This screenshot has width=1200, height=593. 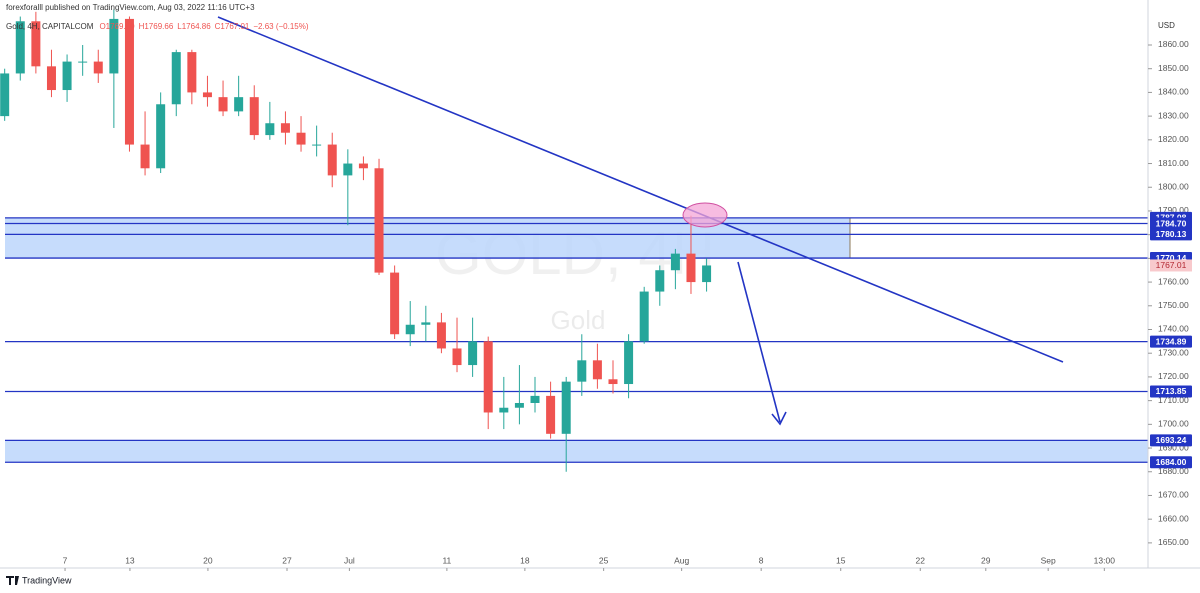 What do you see at coordinates (280, 26) in the screenshot?
I see `legend-value: −2.63 (−0.15%)` at bounding box center [280, 26].